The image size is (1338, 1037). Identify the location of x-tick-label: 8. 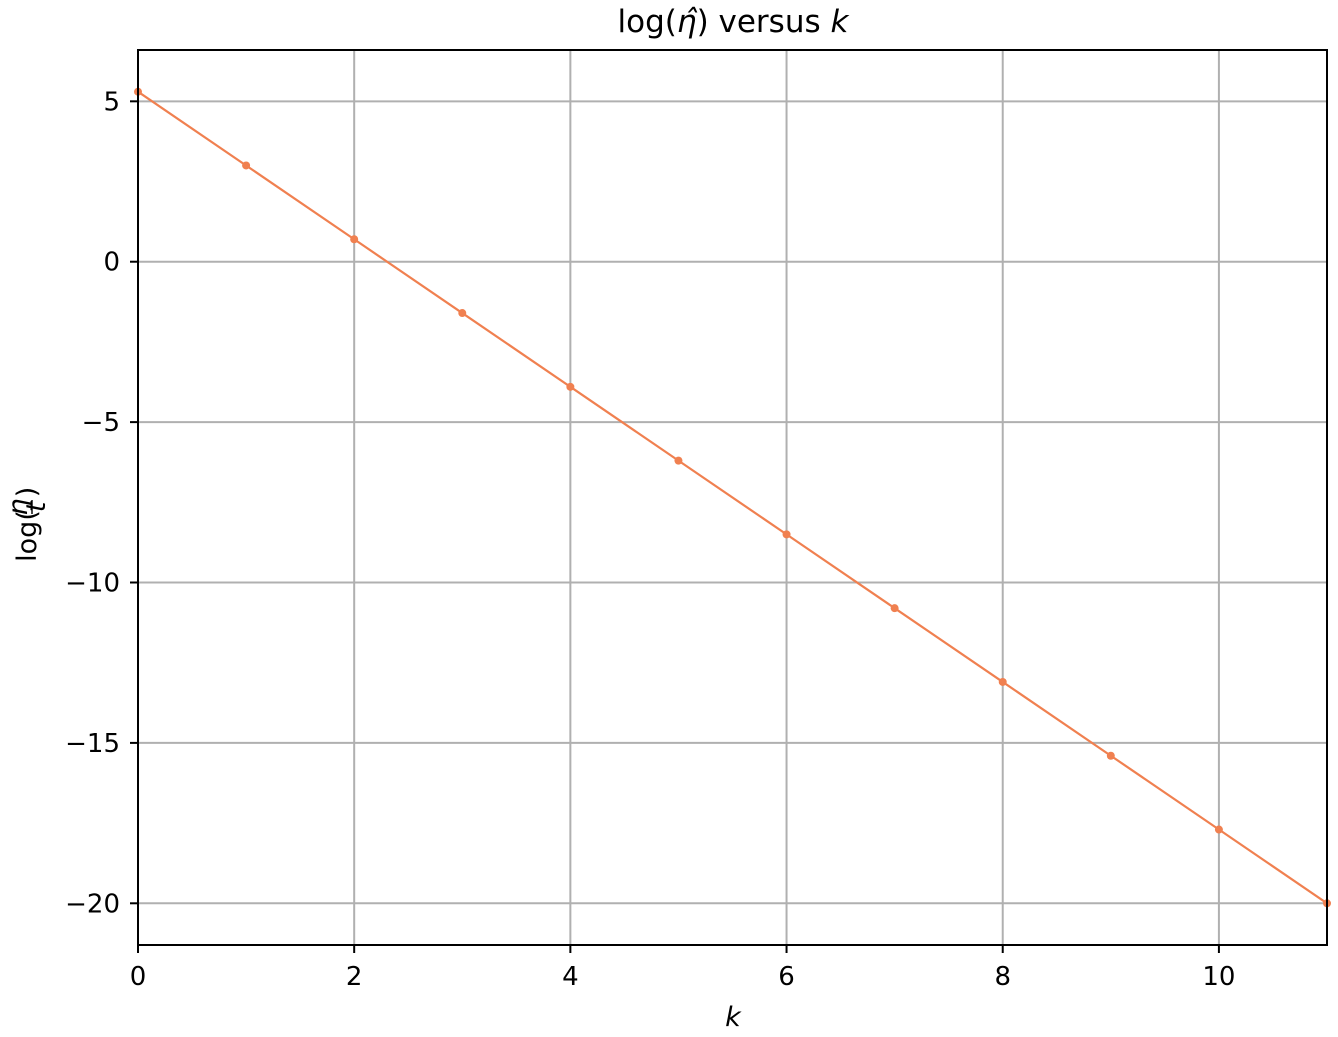
(1002, 977).